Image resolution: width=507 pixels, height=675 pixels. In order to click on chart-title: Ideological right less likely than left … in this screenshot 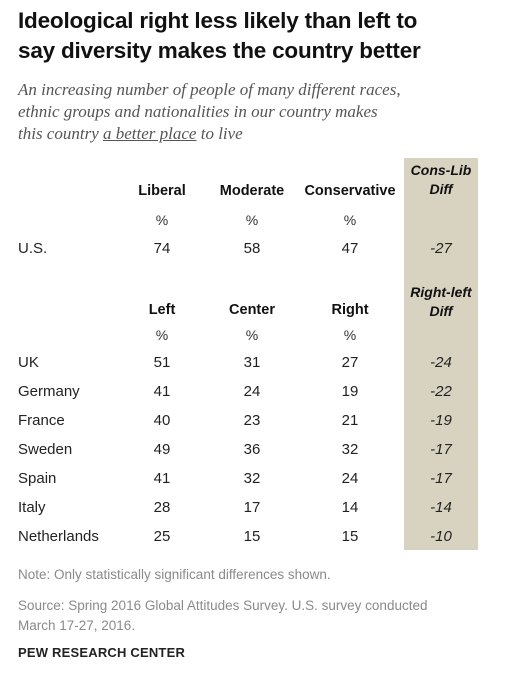, I will do `click(258, 36)`.